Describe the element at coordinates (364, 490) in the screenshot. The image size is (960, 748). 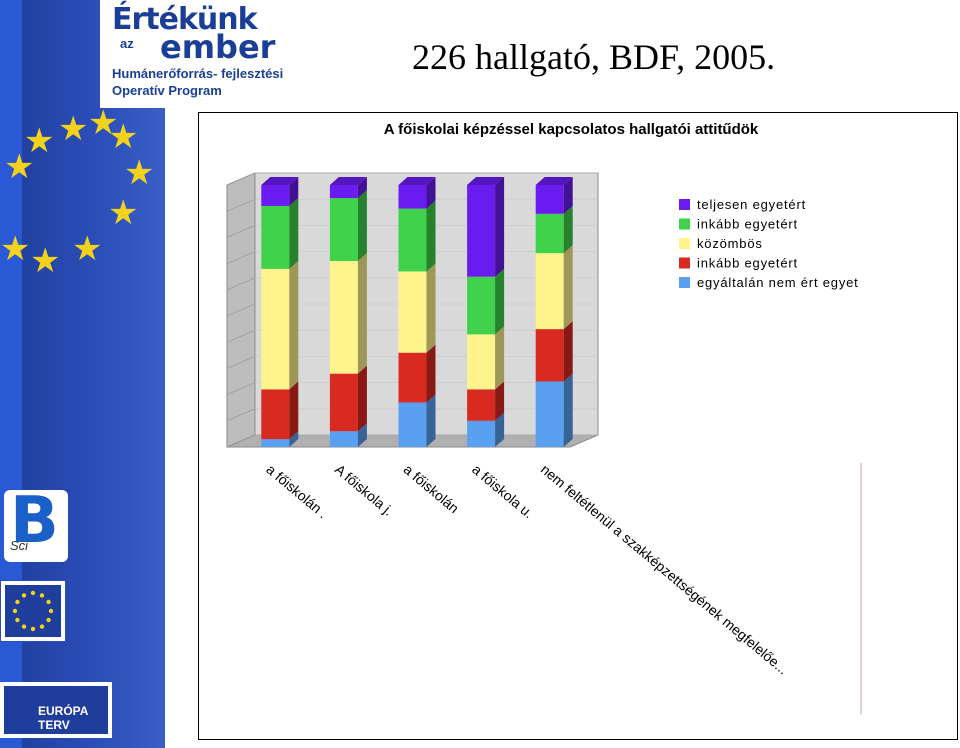
I see `category-label: A főiskola j.` at that location.